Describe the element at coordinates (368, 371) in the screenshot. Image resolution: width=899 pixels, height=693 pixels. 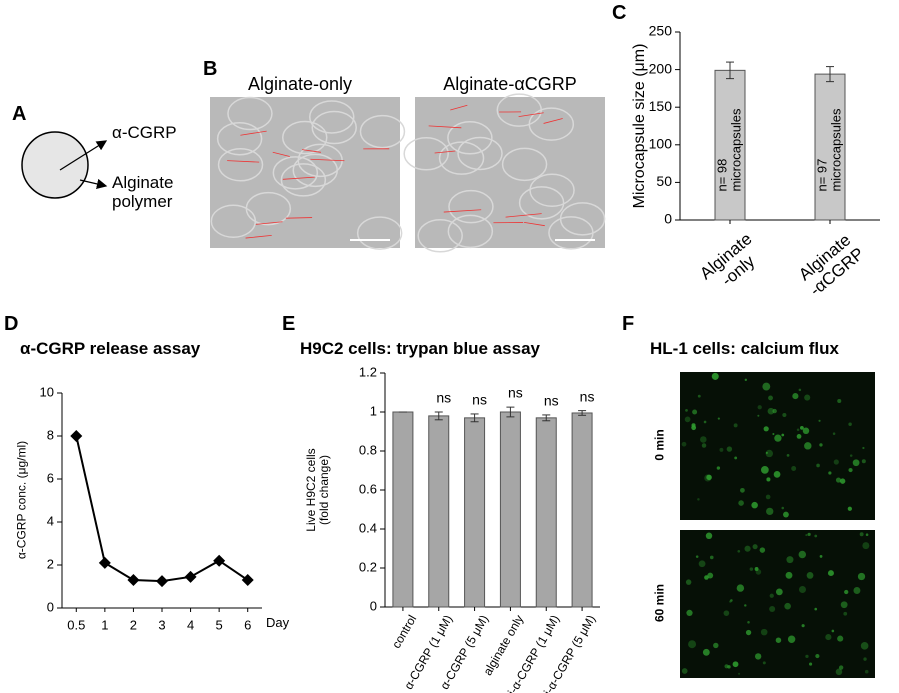
I see `y-tick-label: 1.2` at that location.